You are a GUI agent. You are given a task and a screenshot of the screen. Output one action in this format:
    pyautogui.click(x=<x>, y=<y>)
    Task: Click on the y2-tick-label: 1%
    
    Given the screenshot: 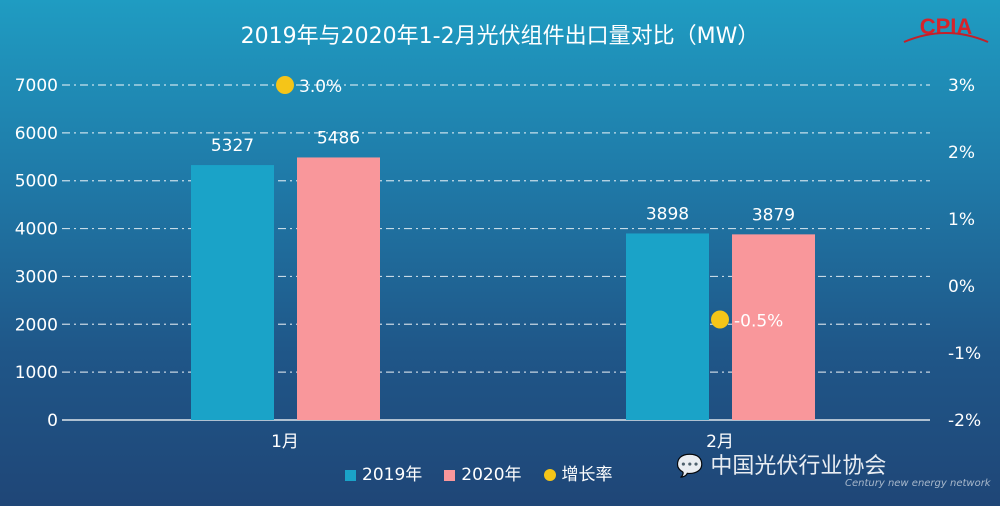 What is the action you would take?
    pyautogui.click(x=961, y=220)
    